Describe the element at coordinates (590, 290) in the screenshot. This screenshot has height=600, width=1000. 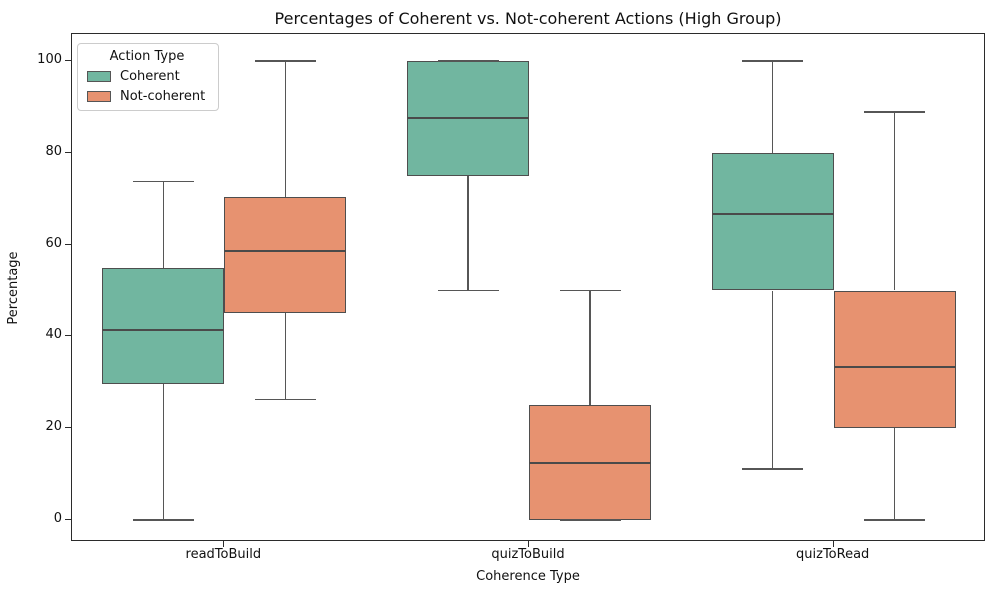
I see `cap-upper-not-coherent-quizToBuild` at that location.